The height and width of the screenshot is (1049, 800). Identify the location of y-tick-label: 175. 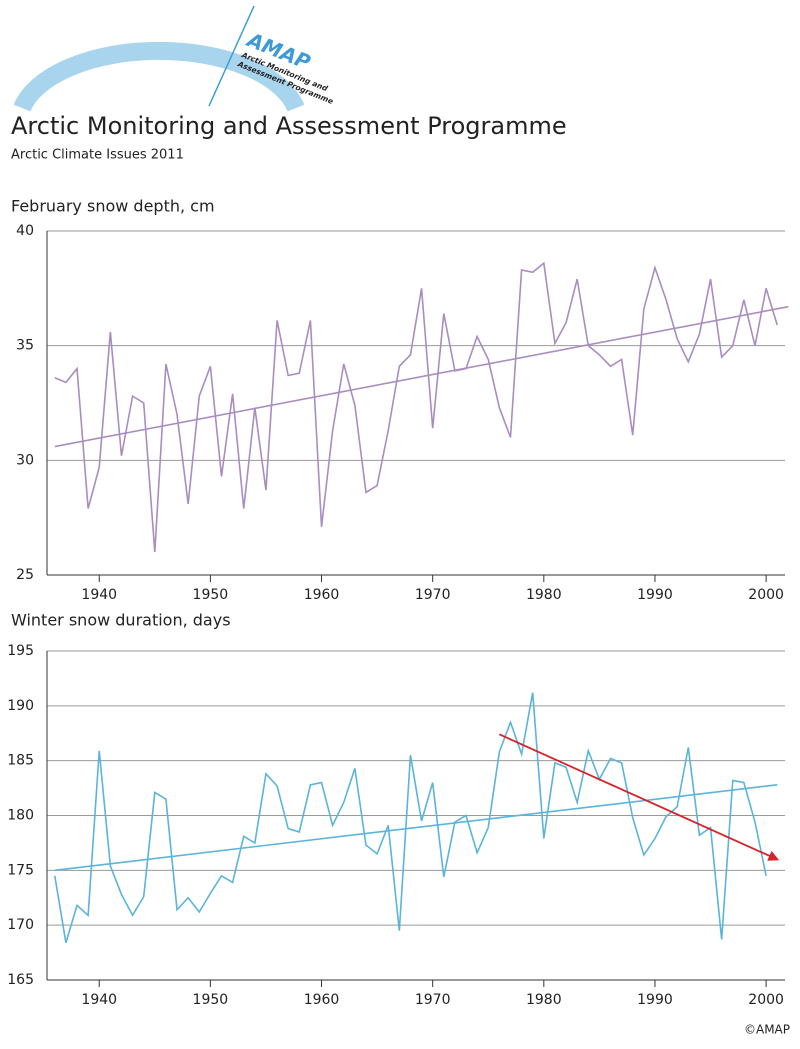
(20, 870).